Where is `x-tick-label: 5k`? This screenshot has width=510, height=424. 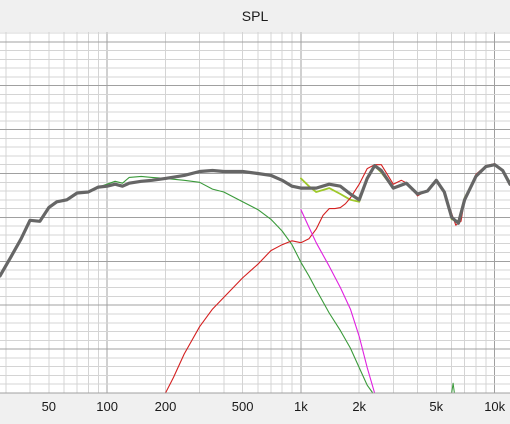
x-tick-label: 5k is located at coordinates (436, 406).